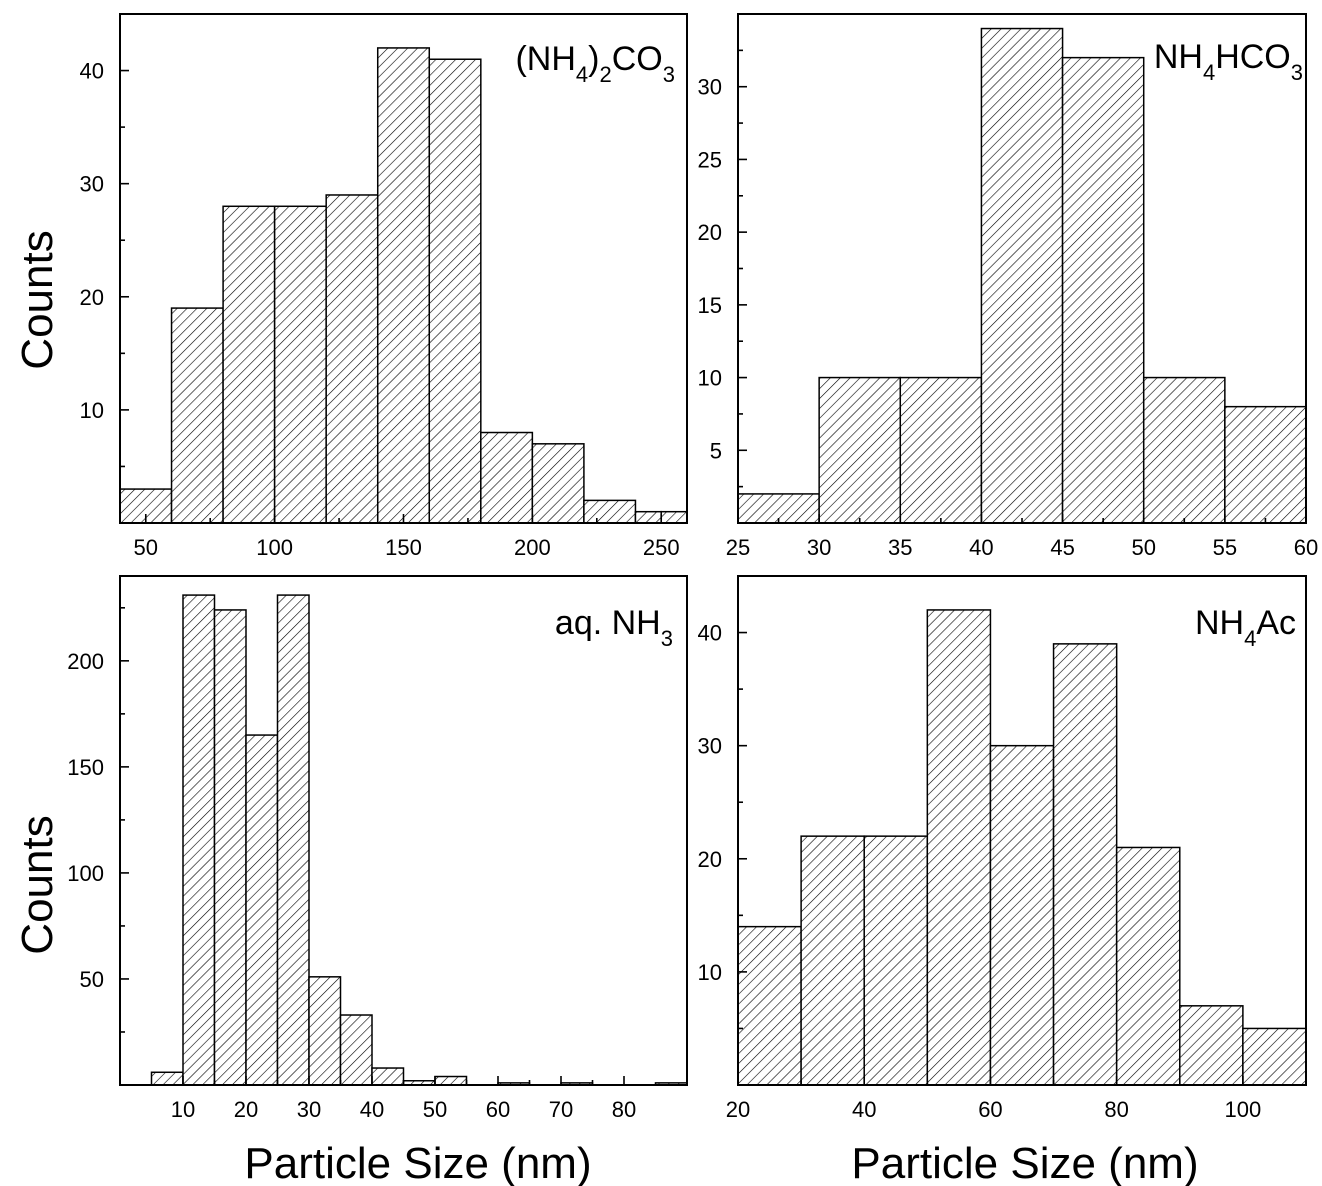 This screenshot has width=1322, height=1186. What do you see at coordinates (900, 547) in the screenshot?
I see `x-tick-label: 35` at bounding box center [900, 547].